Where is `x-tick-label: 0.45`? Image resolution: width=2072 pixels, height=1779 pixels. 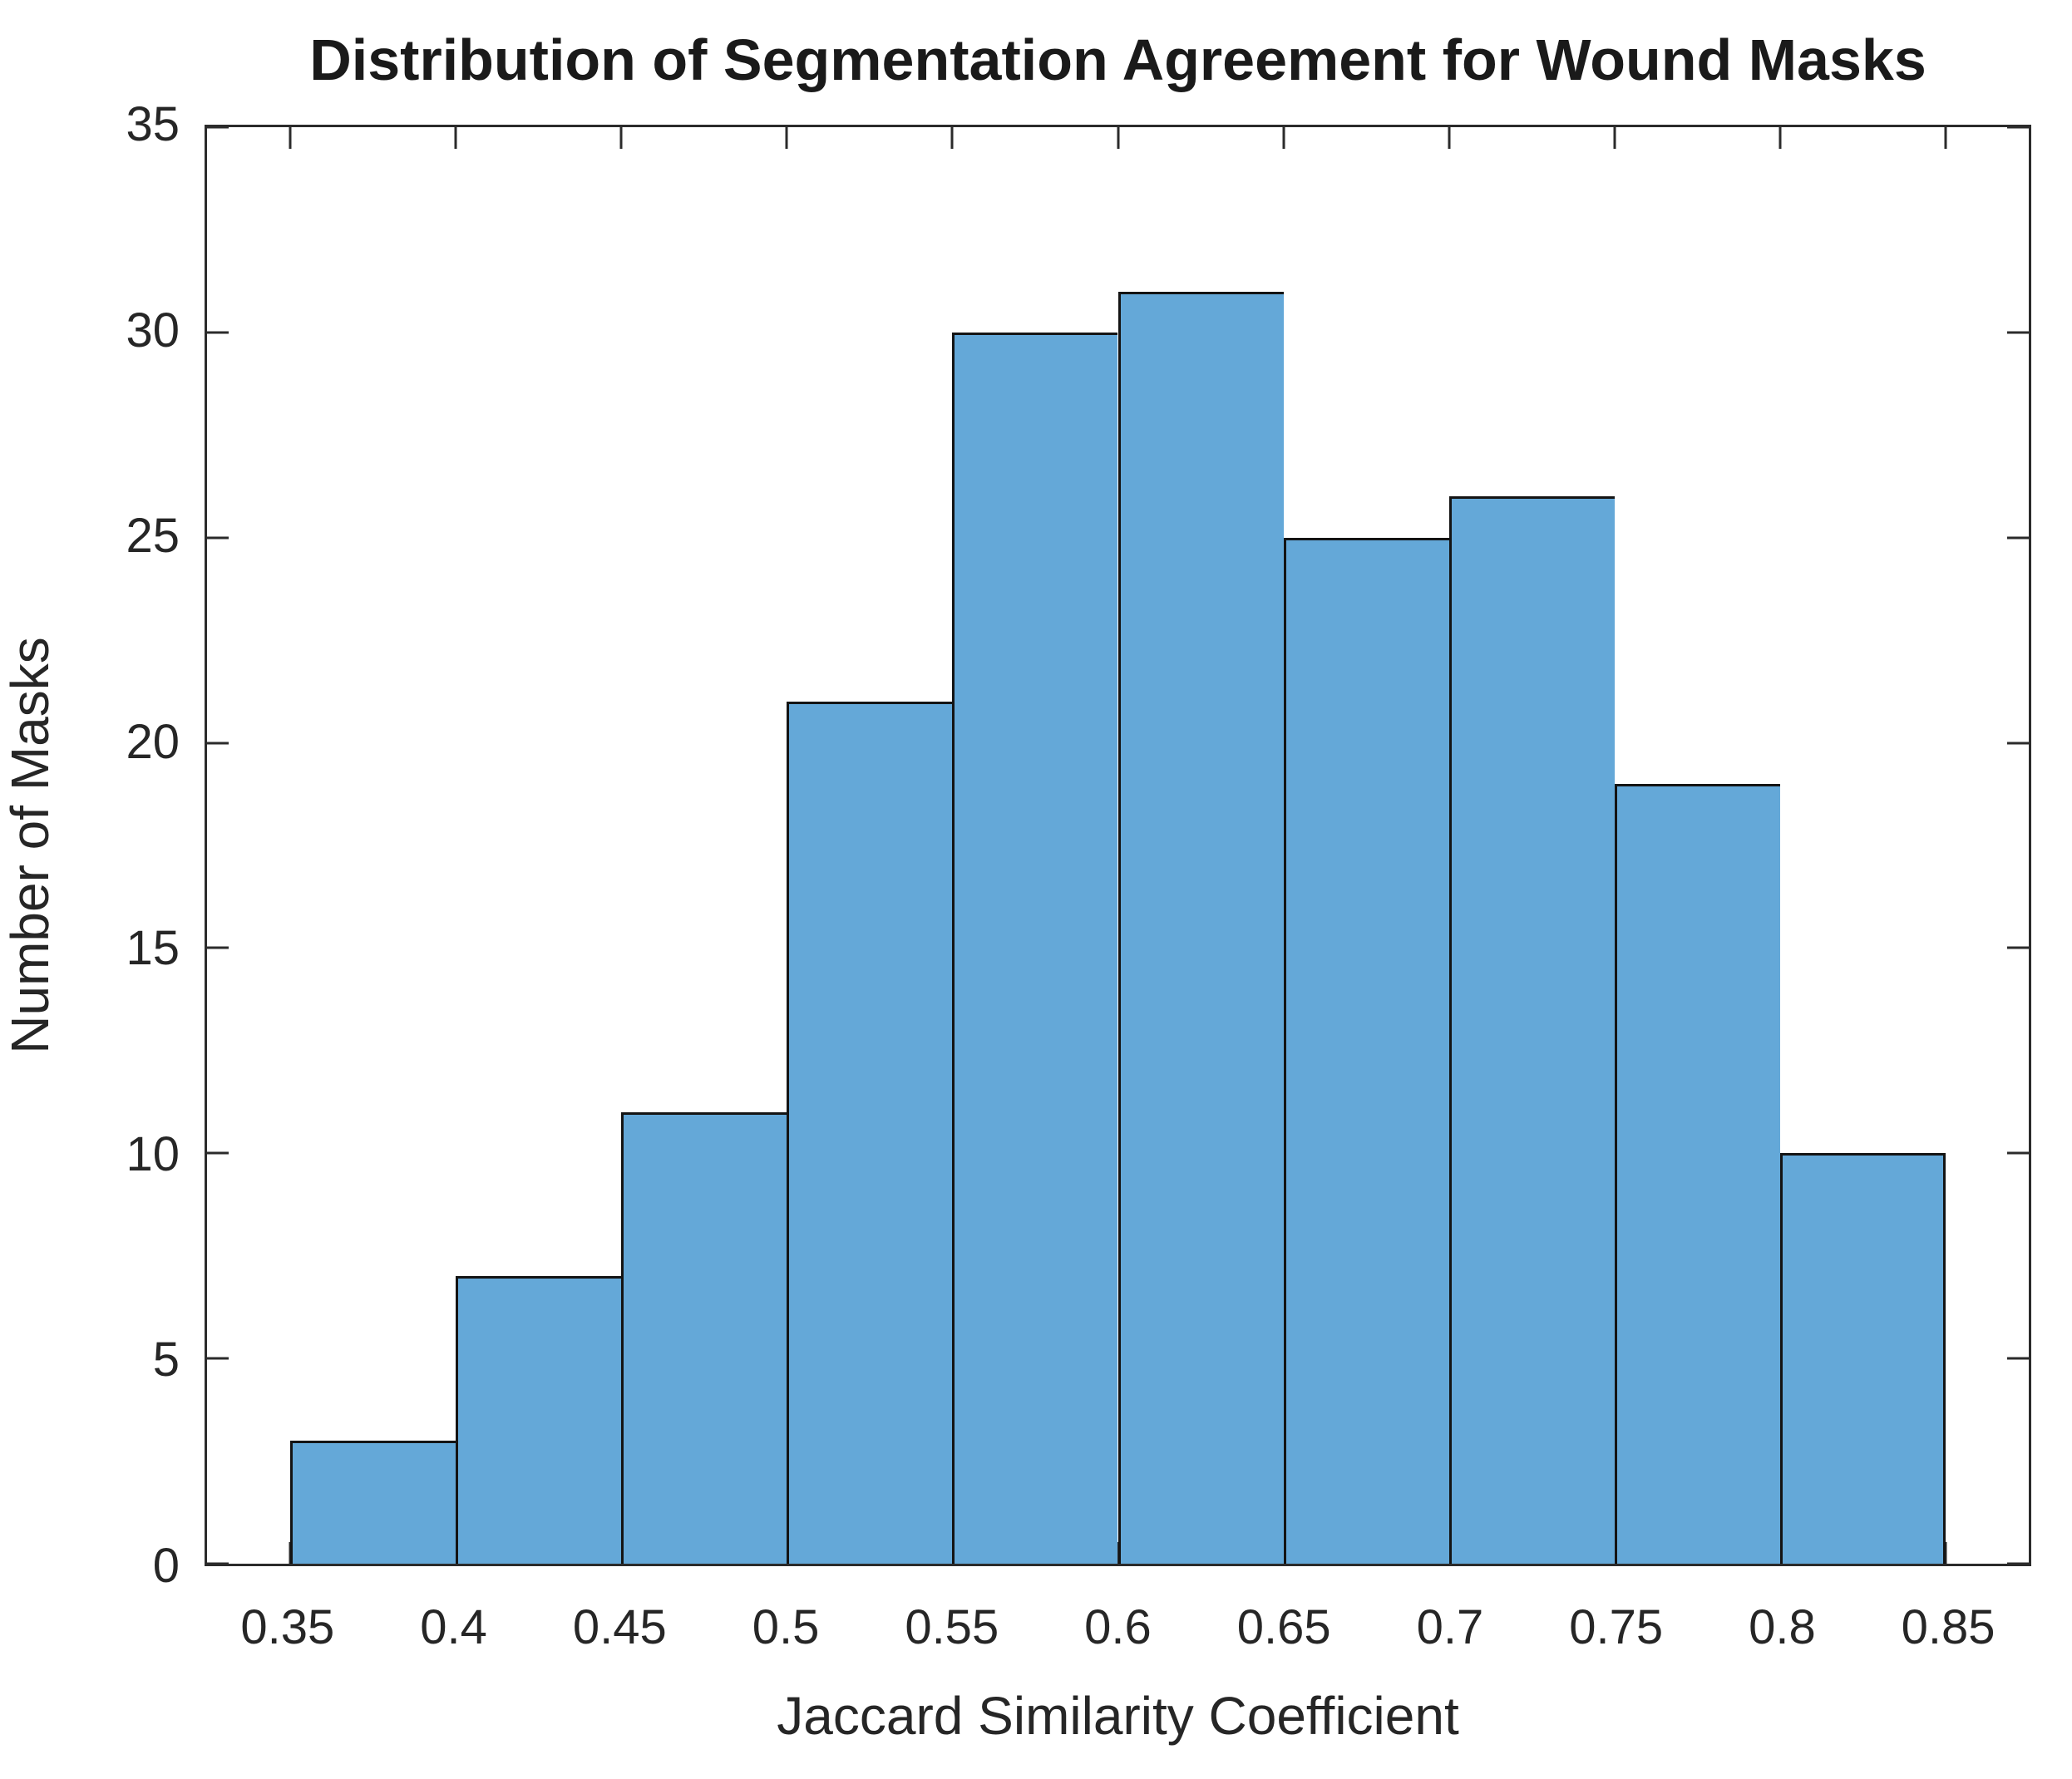
x-tick-label: 0.45 is located at coordinates (619, 1627).